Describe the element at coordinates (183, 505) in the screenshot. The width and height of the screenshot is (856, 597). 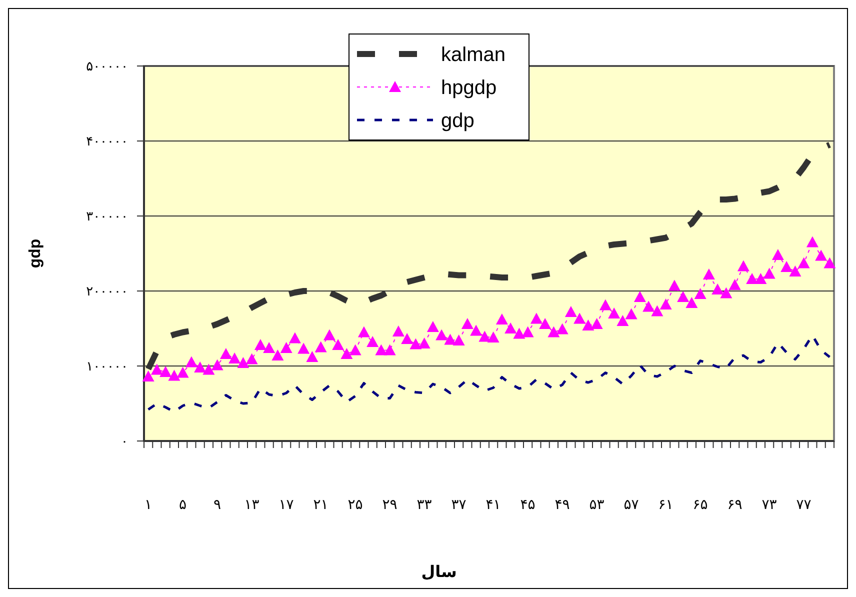
I see `x-tick-label: ۵` at that location.